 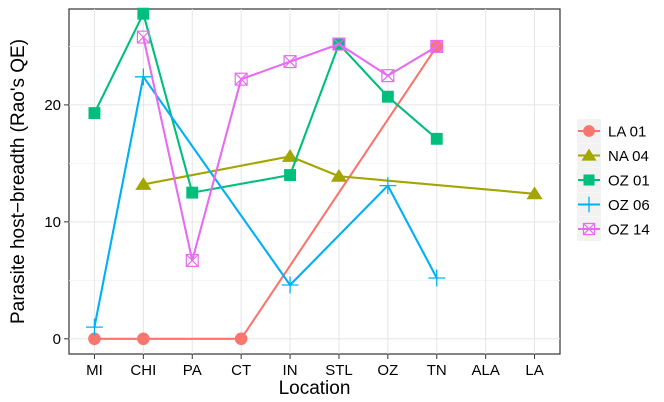 I want to click on legend-item: OZ 06, so click(x=613, y=204).